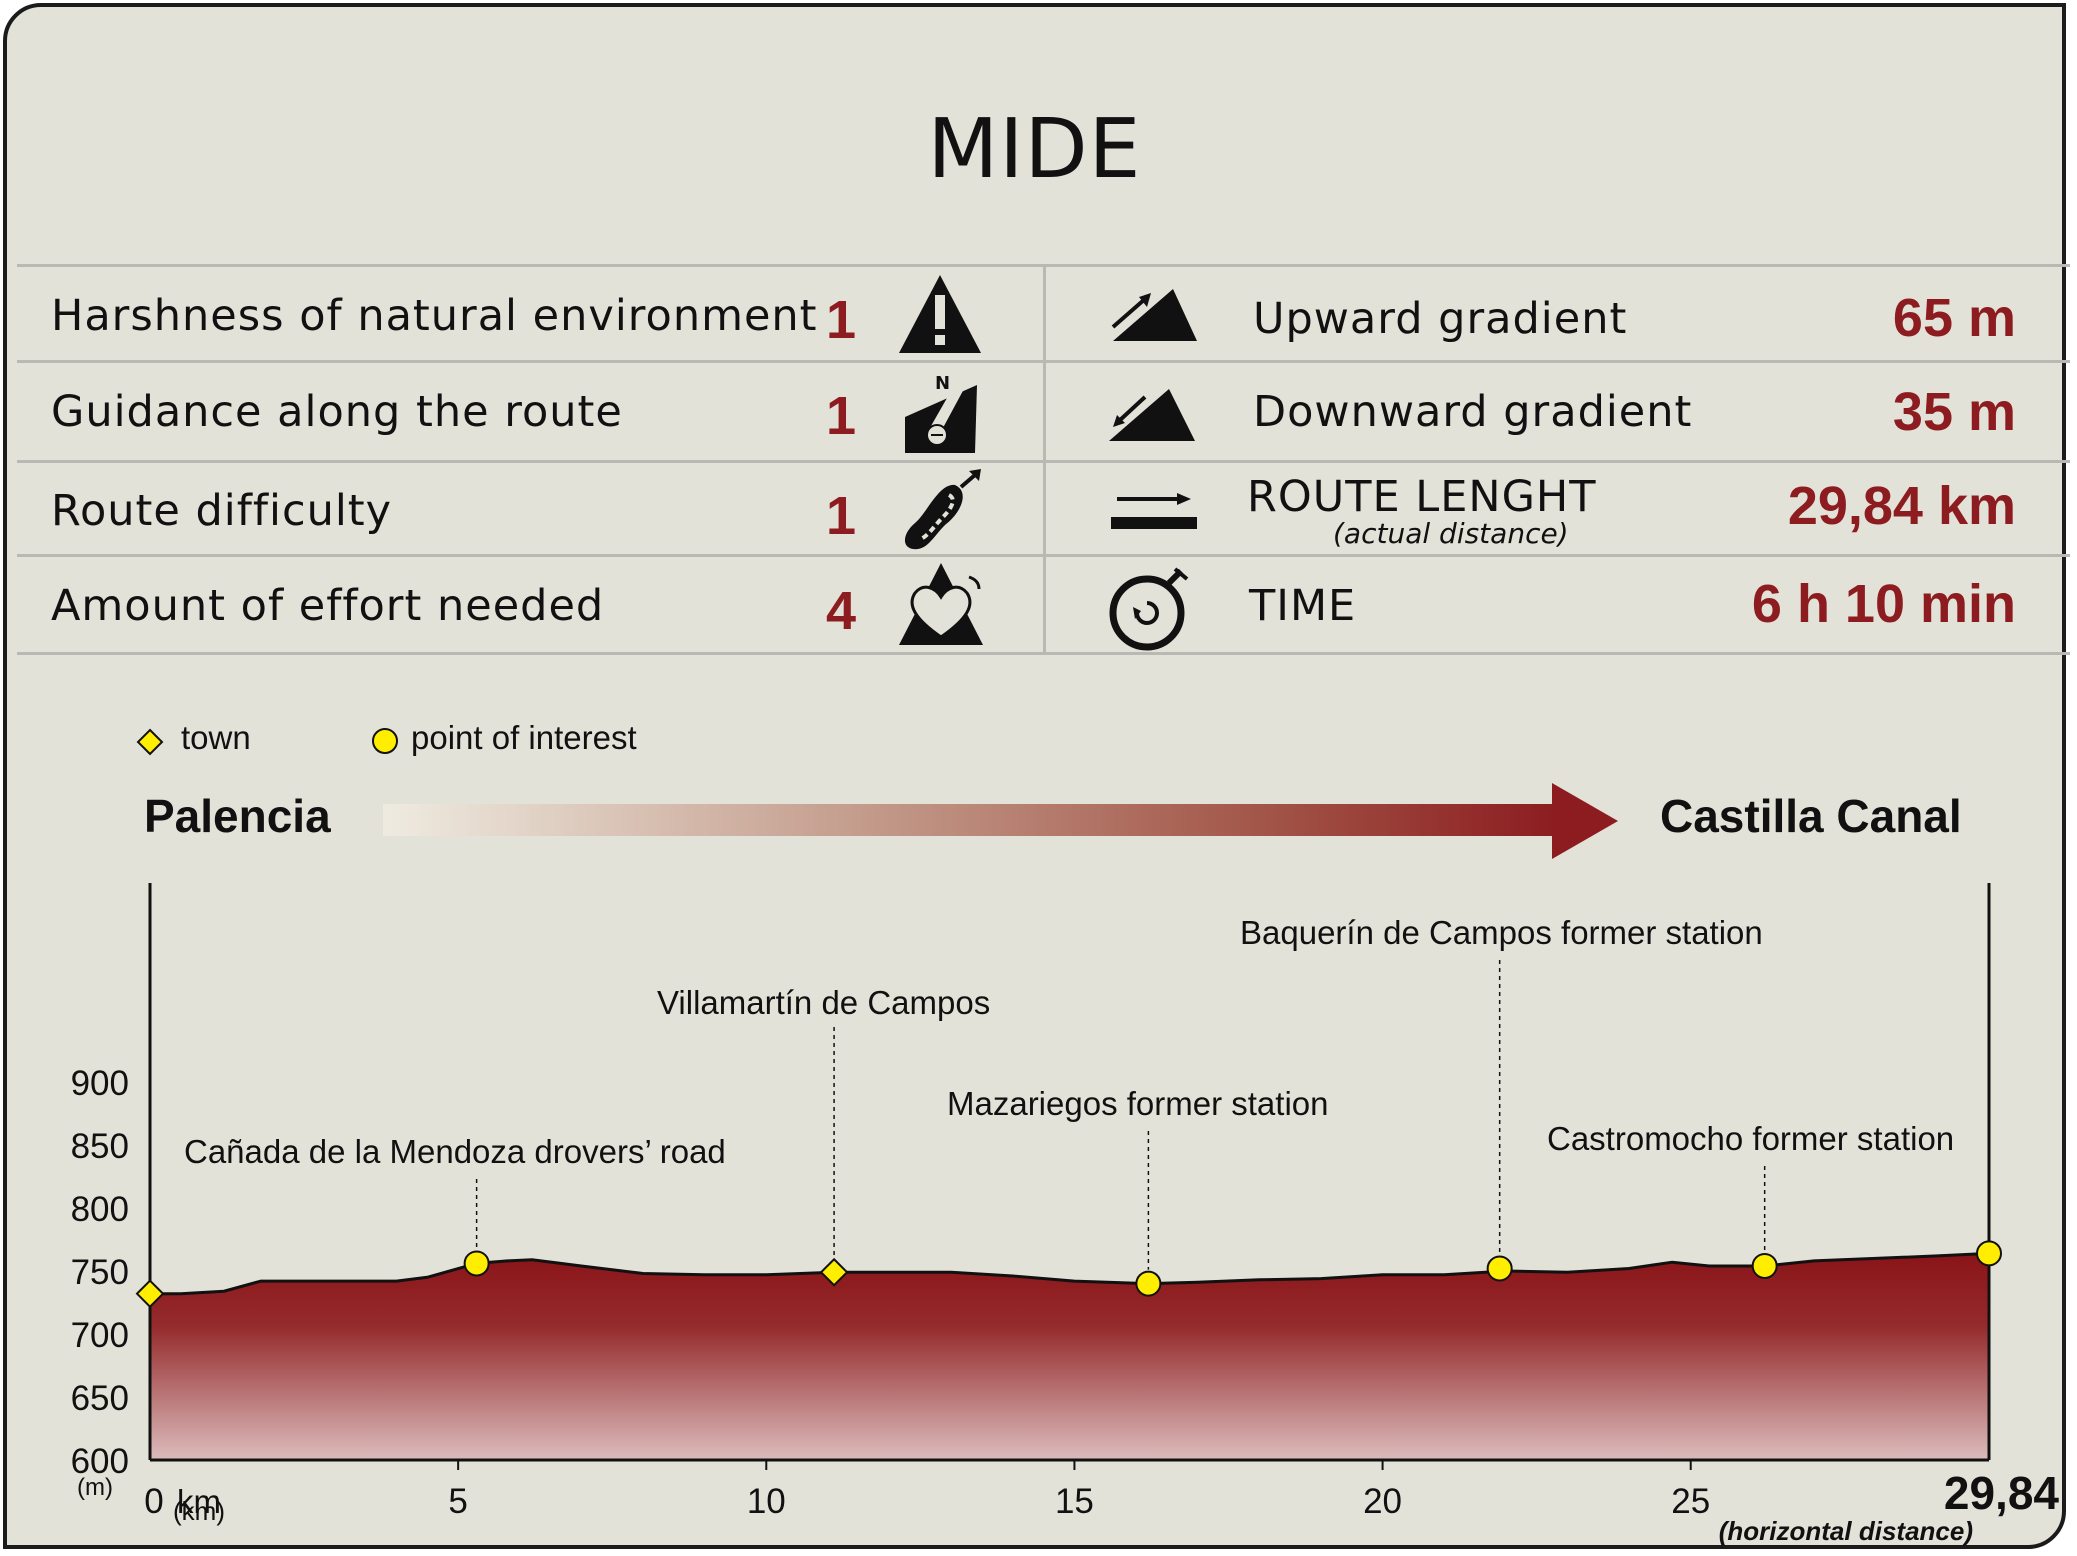 The image size is (2077, 1556). Describe the element at coordinates (1303, 606) in the screenshot. I see `time-label: TIME` at that location.